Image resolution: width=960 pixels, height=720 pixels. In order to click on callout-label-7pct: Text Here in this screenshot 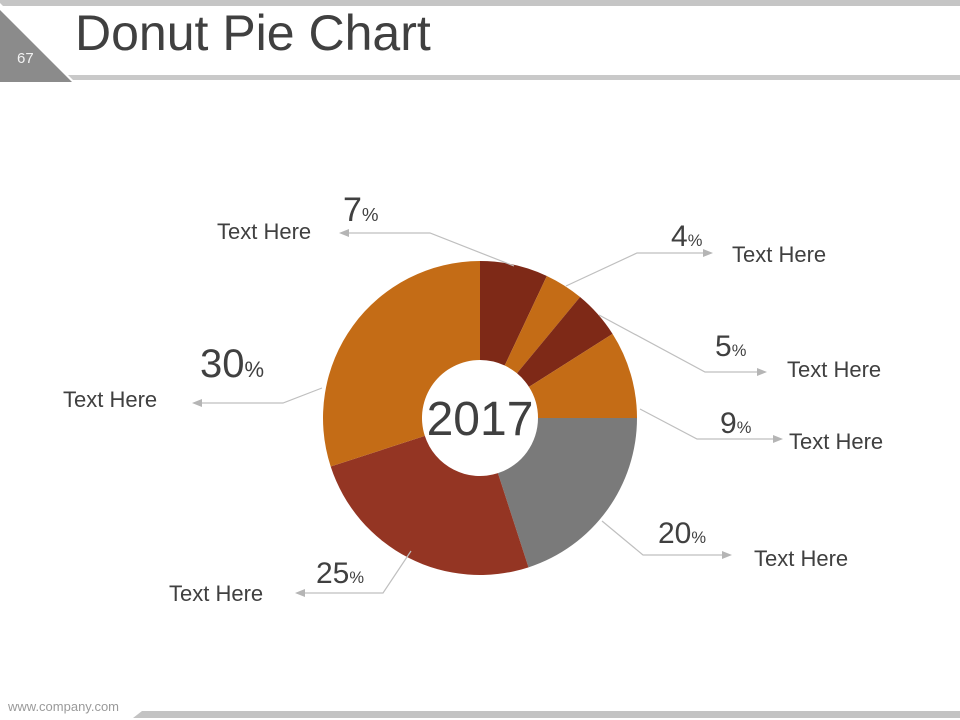, I will do `click(264, 231)`.